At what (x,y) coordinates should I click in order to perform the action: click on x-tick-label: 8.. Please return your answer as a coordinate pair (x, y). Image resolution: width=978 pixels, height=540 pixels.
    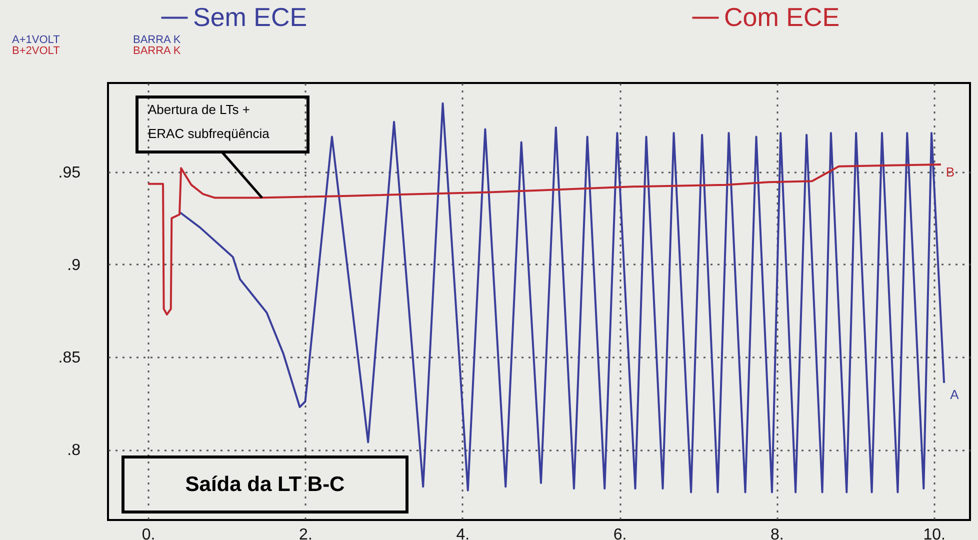
    Looking at the image, I should click on (777, 533).